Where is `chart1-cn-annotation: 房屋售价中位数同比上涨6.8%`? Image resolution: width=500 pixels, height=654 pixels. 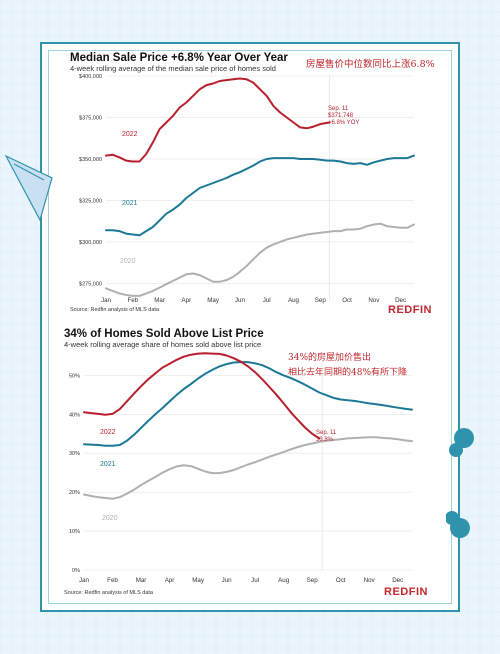
chart1-cn-annotation: 房屋售价中位数同比上涨6.8% is located at coordinates (370, 64).